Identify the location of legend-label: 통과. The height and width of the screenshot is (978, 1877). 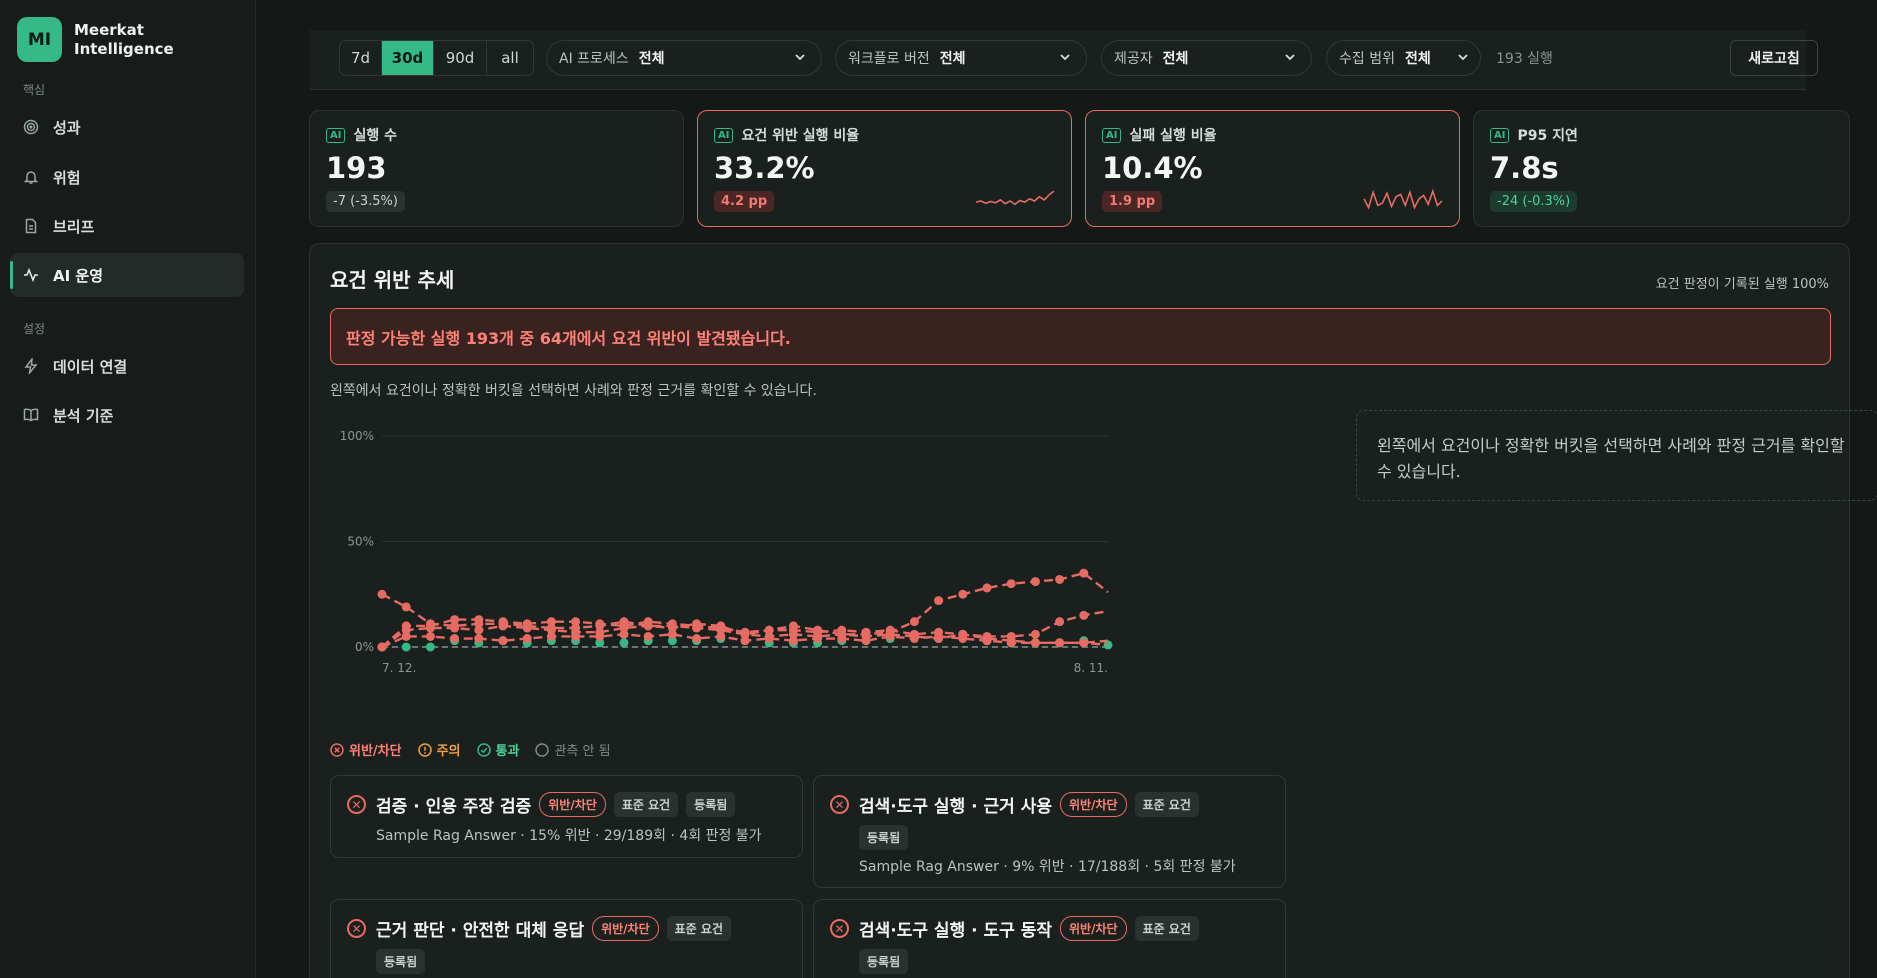
(507, 751).